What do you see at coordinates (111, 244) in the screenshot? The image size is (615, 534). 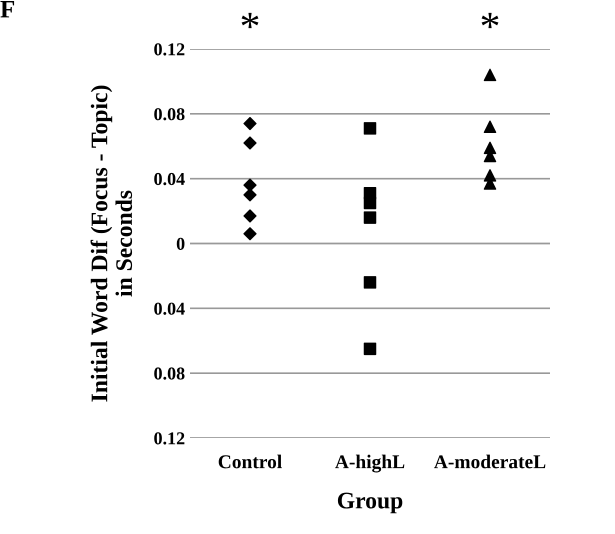 I see `y-axis-title: Initial Word Dif (Focus - Topic) in Seconds` at bounding box center [111, 244].